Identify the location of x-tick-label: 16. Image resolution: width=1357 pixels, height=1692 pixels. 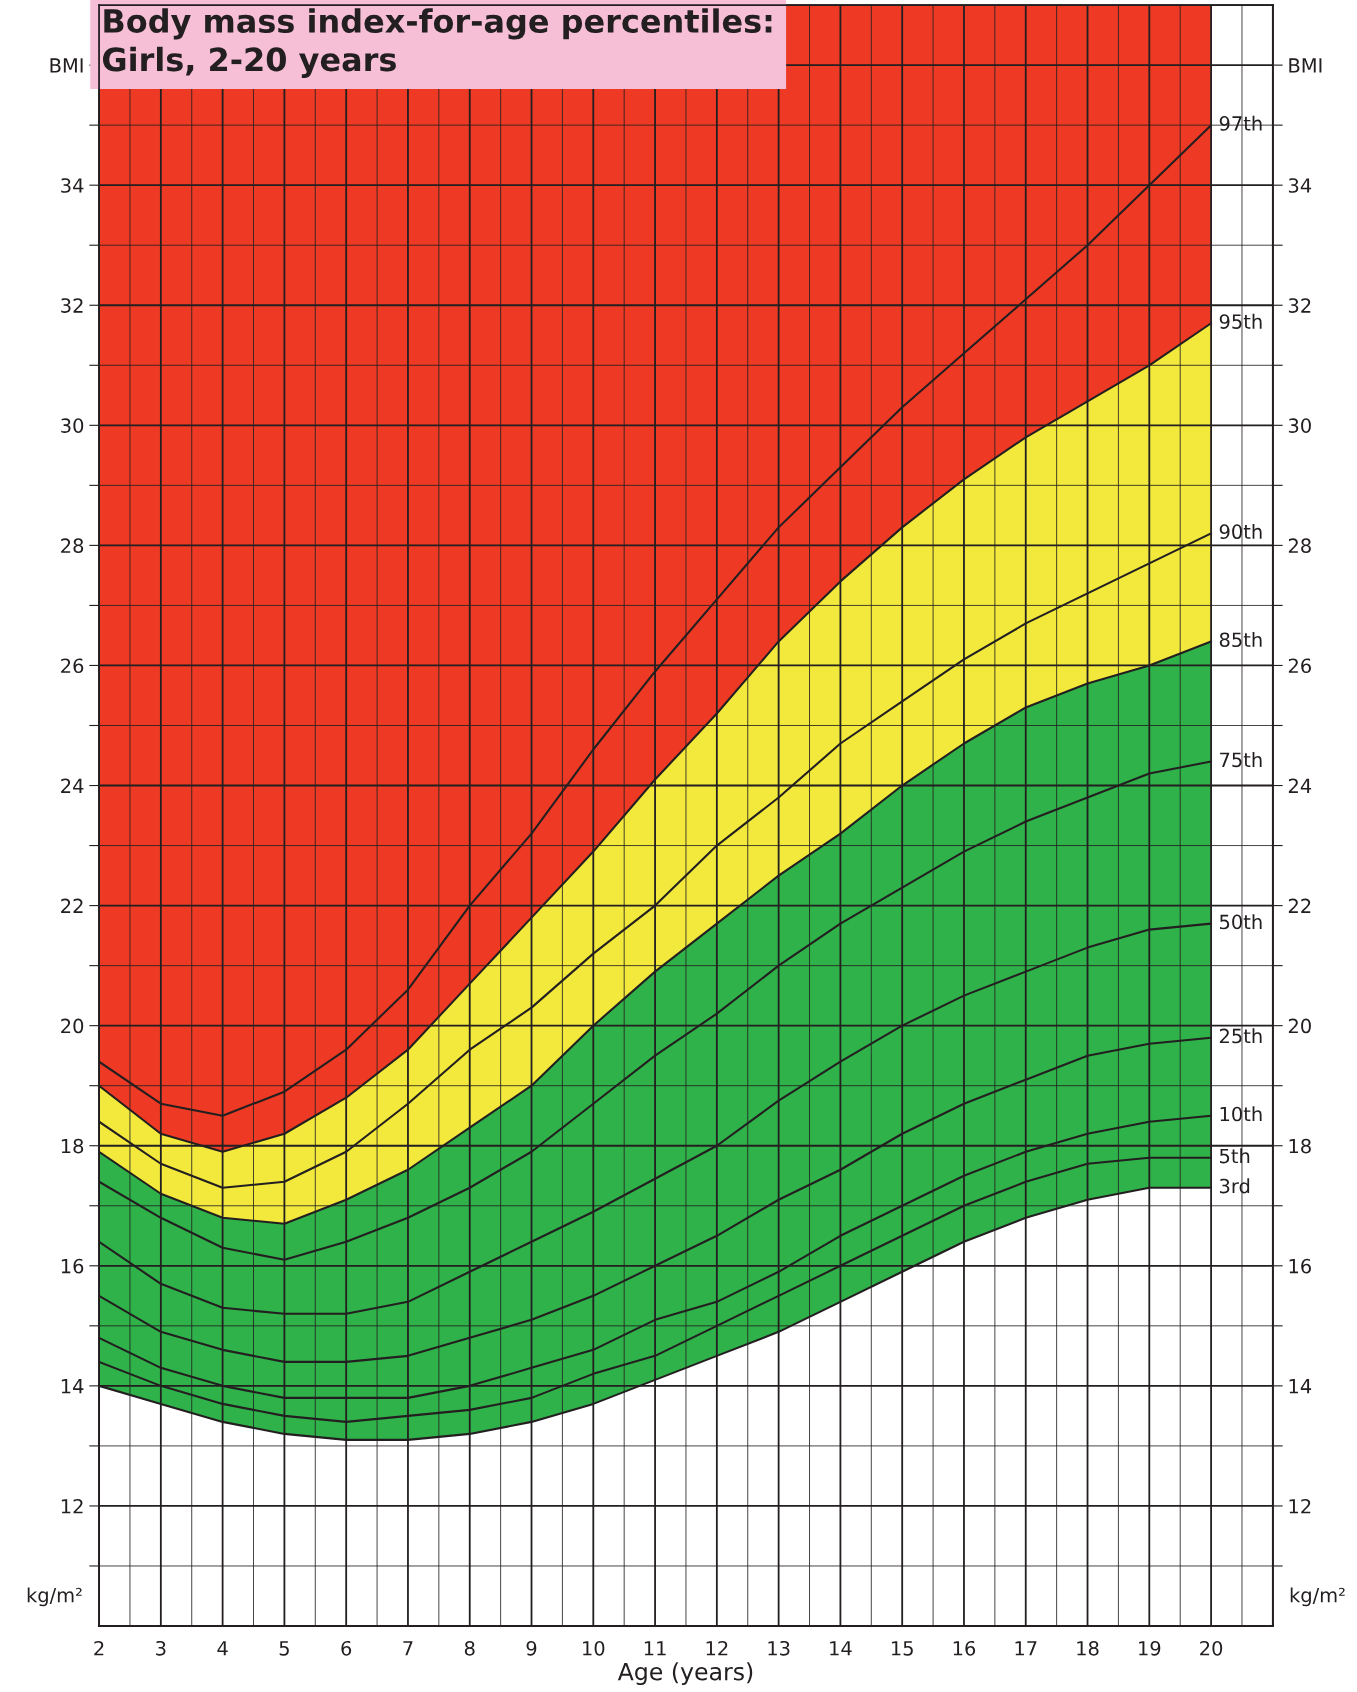
(964, 1648).